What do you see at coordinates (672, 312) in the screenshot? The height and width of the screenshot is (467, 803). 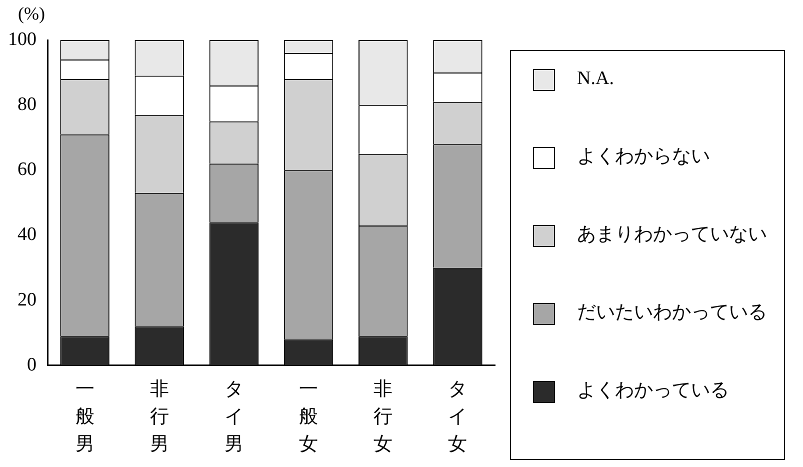 I see `legend-label: だいたいわかっている` at bounding box center [672, 312].